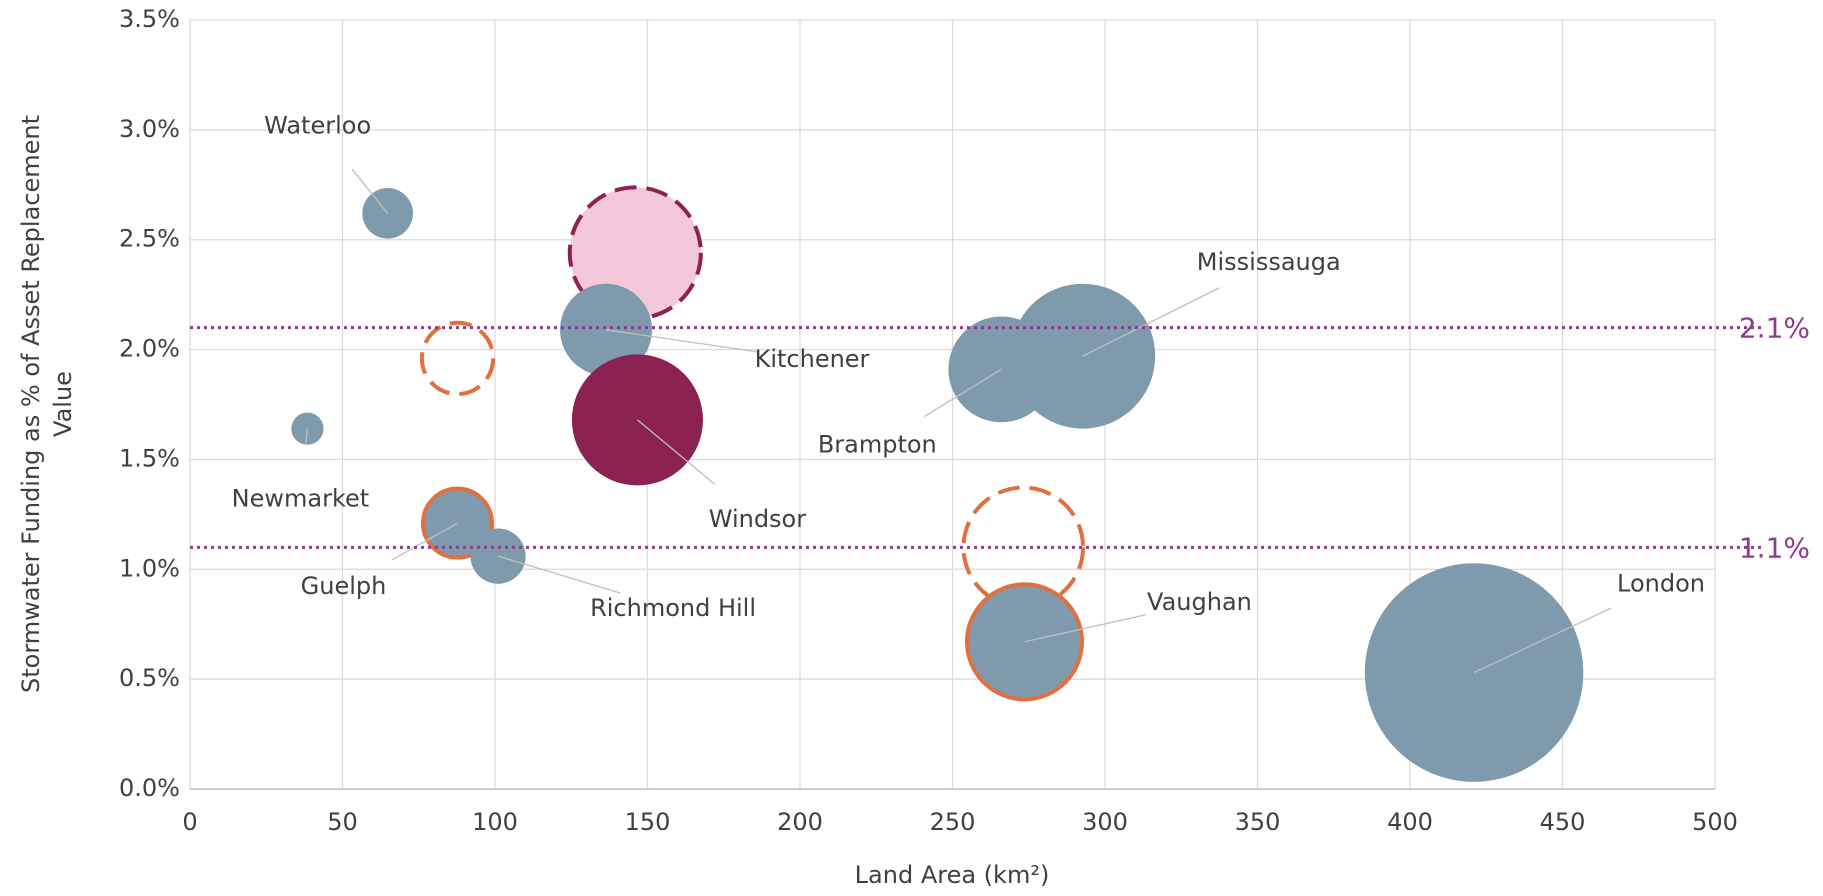 The width and height of the screenshot is (1823, 896). What do you see at coordinates (1563, 822) in the screenshot?
I see `x-tick-label: 450` at bounding box center [1563, 822].